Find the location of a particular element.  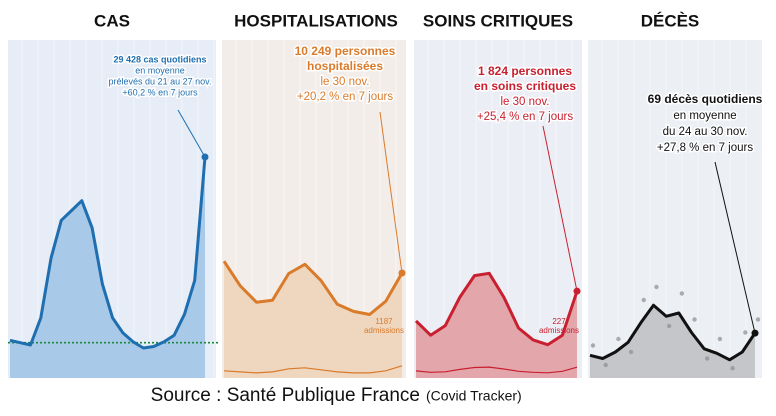

panel-title: CAS is located at coordinates (112, 20).